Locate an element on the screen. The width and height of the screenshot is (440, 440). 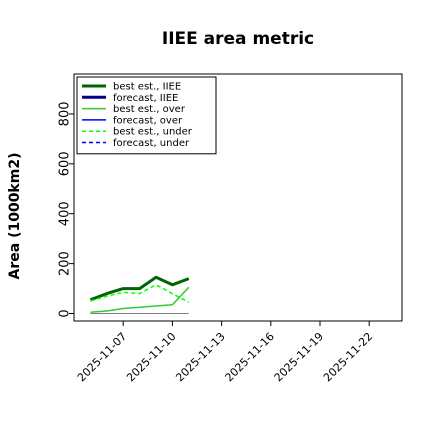
x-tick-label: 2025-11-10 is located at coordinates (151, 357).